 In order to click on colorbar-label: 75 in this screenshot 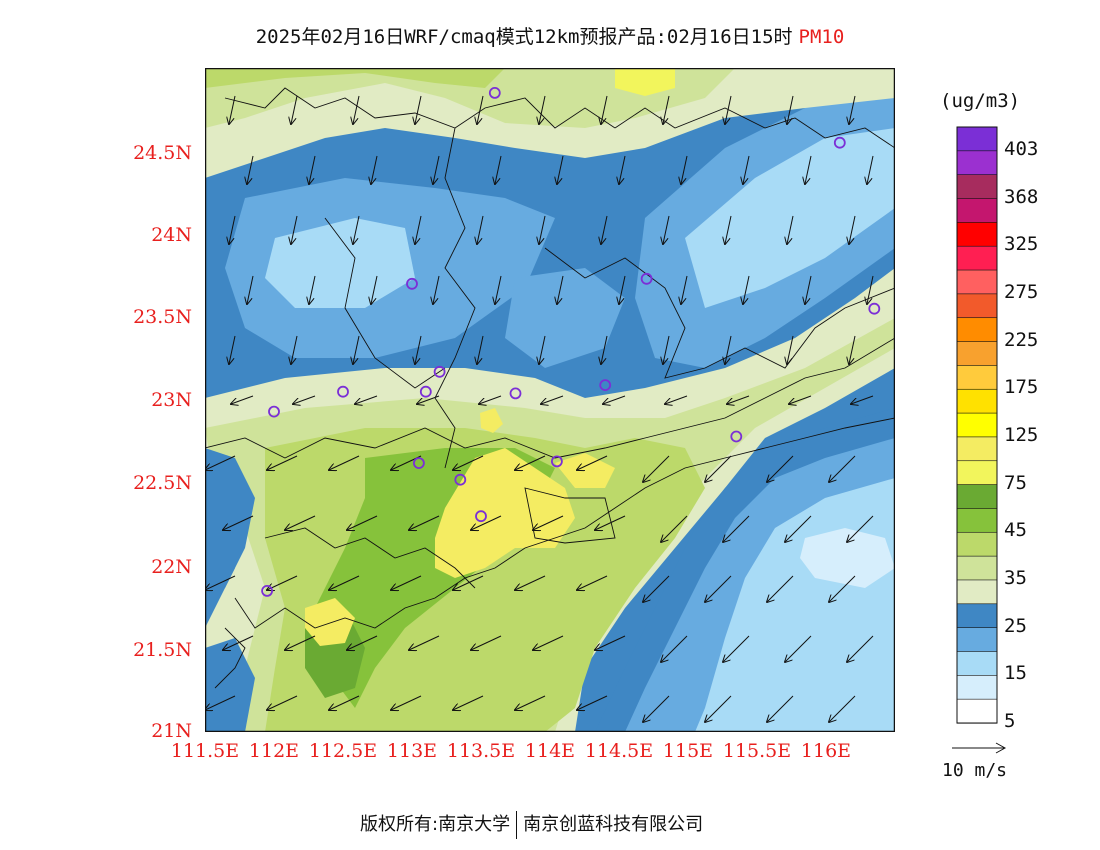, I will do `click(1015, 482)`.